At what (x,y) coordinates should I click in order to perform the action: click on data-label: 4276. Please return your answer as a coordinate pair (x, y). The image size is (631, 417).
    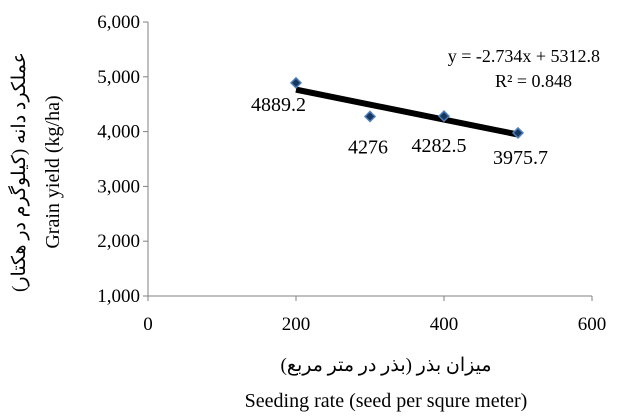
    Looking at the image, I should click on (368, 147).